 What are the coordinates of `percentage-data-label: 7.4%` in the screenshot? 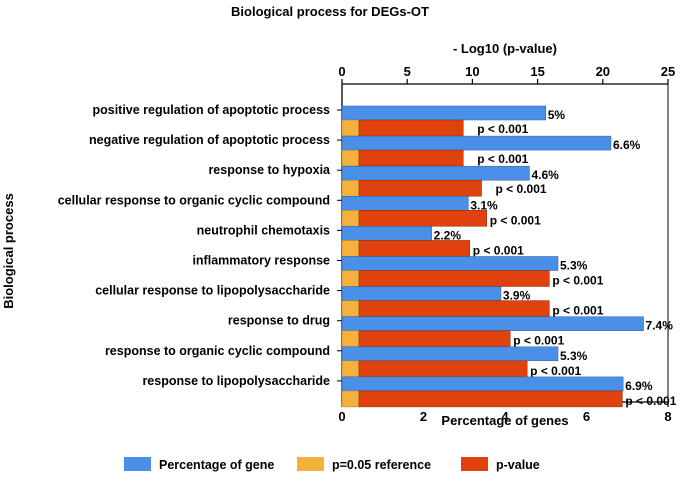 It's located at (660, 326).